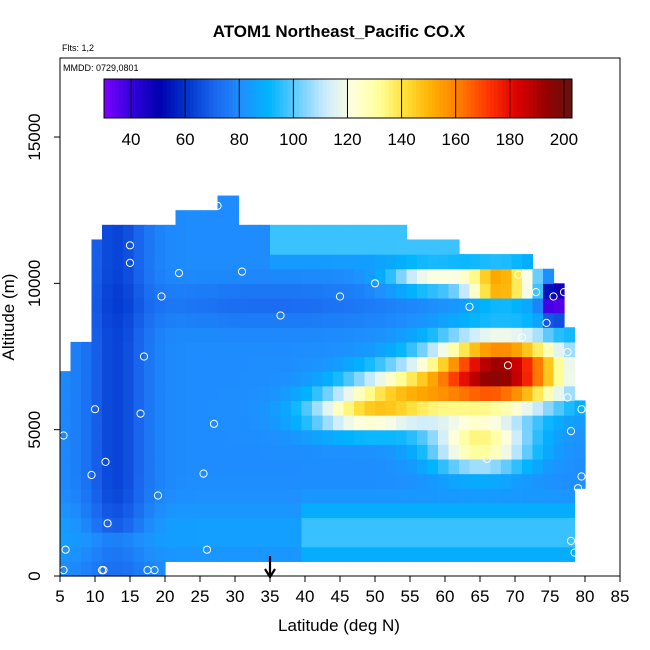  I want to click on x-axis-label: Latitude (deg N), so click(339, 625).